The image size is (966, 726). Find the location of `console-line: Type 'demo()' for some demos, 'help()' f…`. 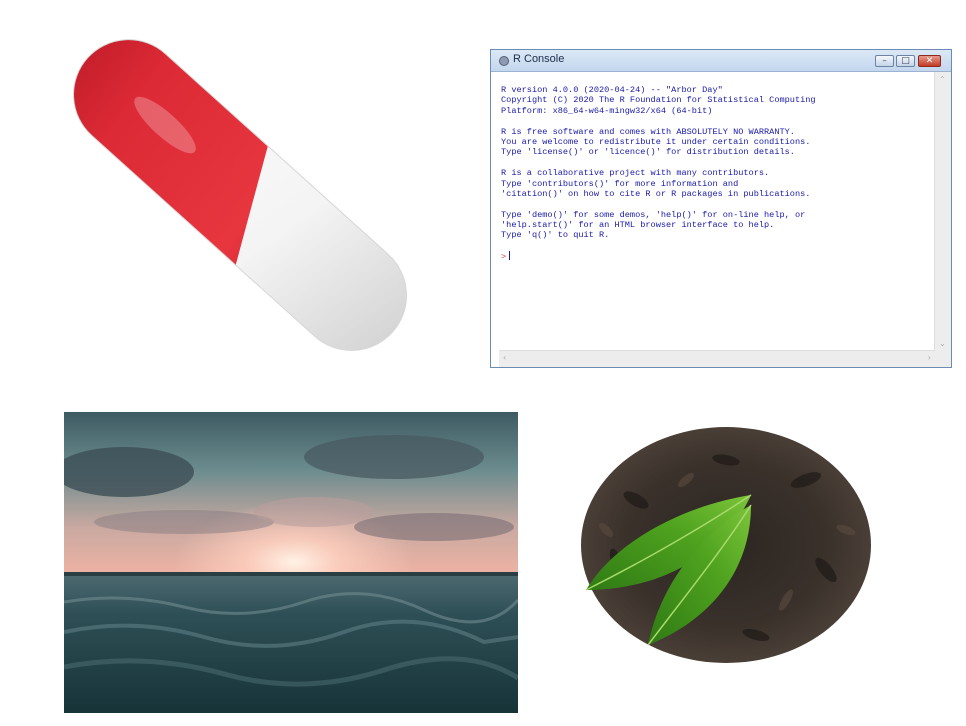

console-line: Type 'demo()' for some demos, 'help()' f… is located at coordinates (653, 214).